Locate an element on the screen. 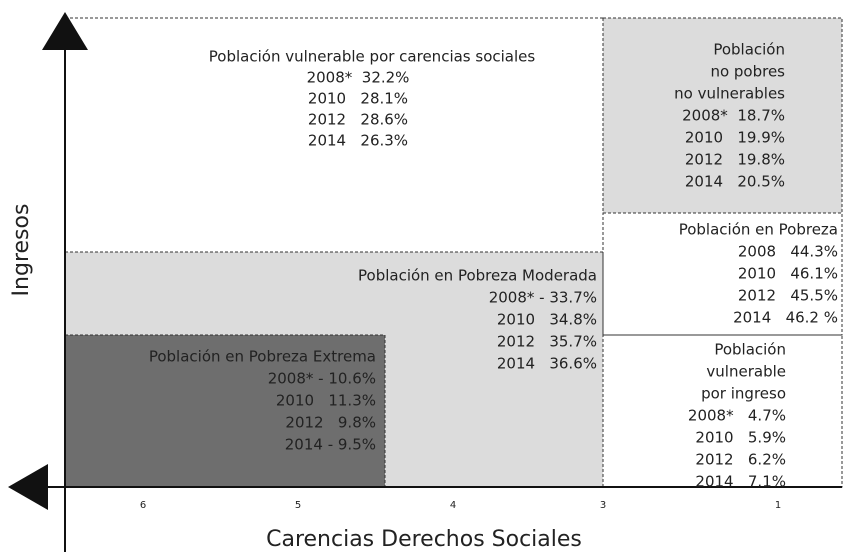 The image size is (850, 555). y-arrow is located at coordinates (65, 31).